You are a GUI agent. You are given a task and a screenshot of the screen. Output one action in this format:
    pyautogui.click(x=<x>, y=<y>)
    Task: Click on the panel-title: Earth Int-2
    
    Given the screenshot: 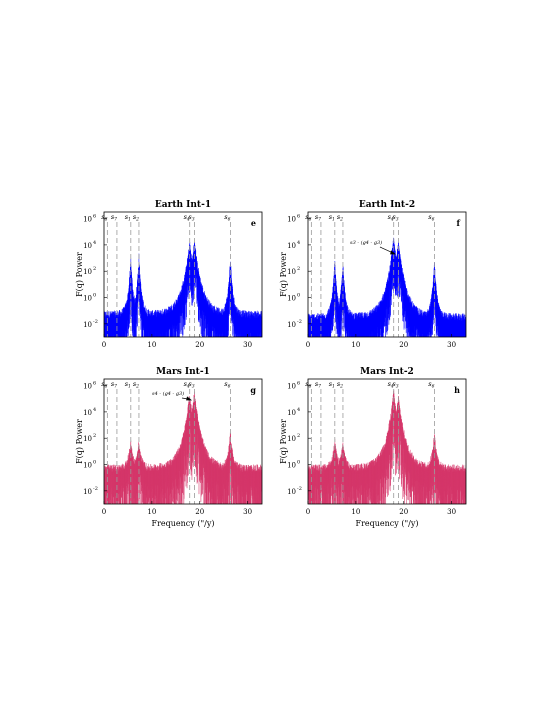 What is the action you would take?
    pyautogui.click(x=387, y=205)
    